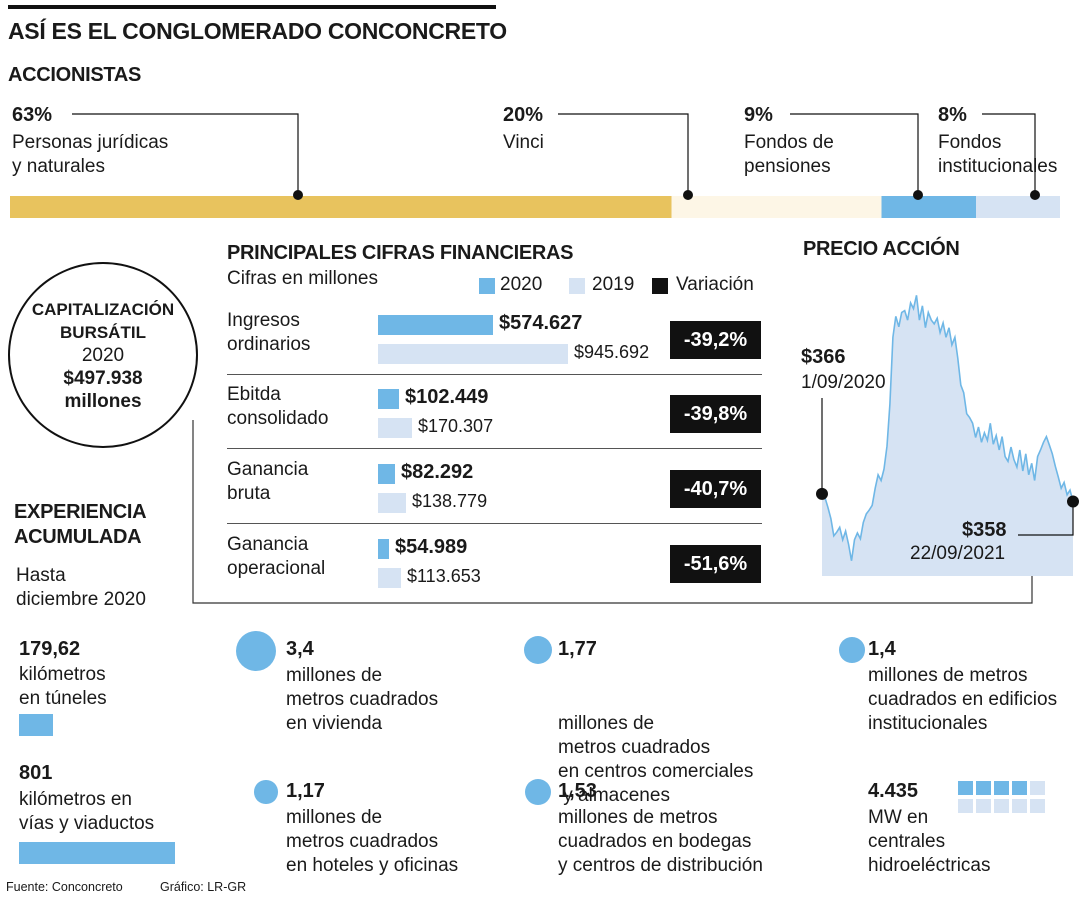  What do you see at coordinates (523, 142) in the screenshot?
I see `shareholder-label-1: Vinci` at bounding box center [523, 142].